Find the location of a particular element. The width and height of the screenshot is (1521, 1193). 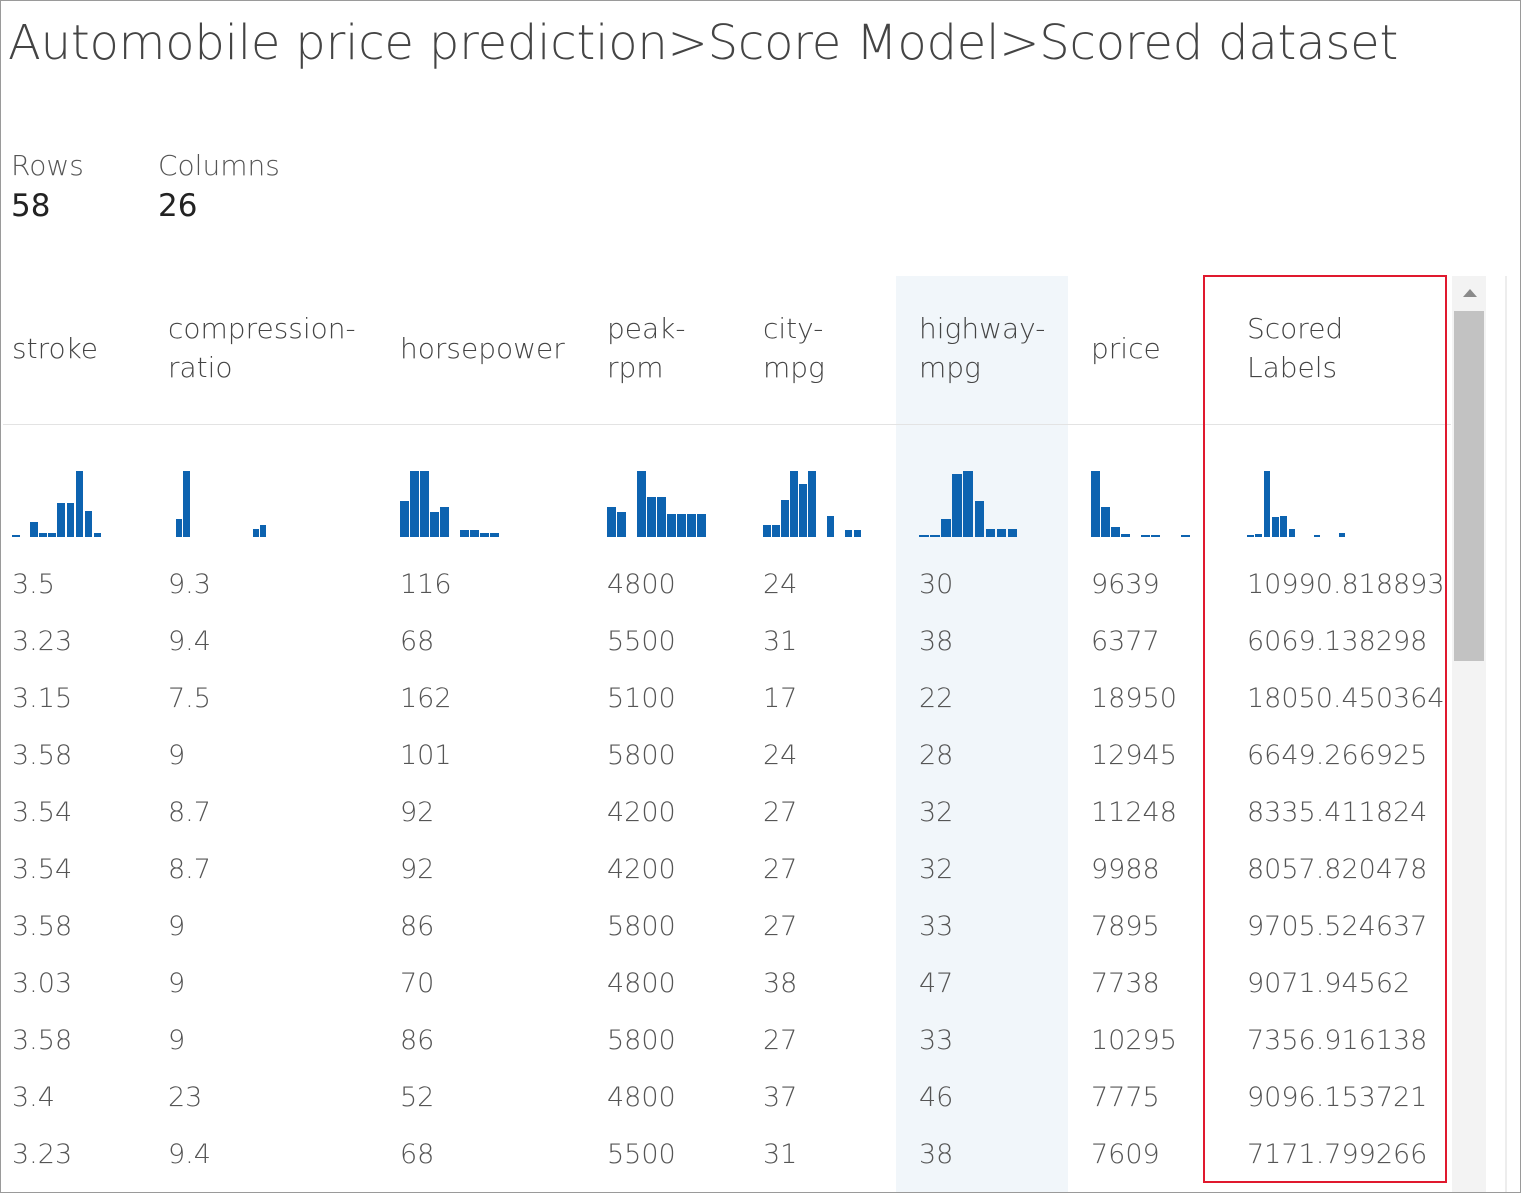

table-cell-price: 7609 is located at coordinates (1125, 1154).